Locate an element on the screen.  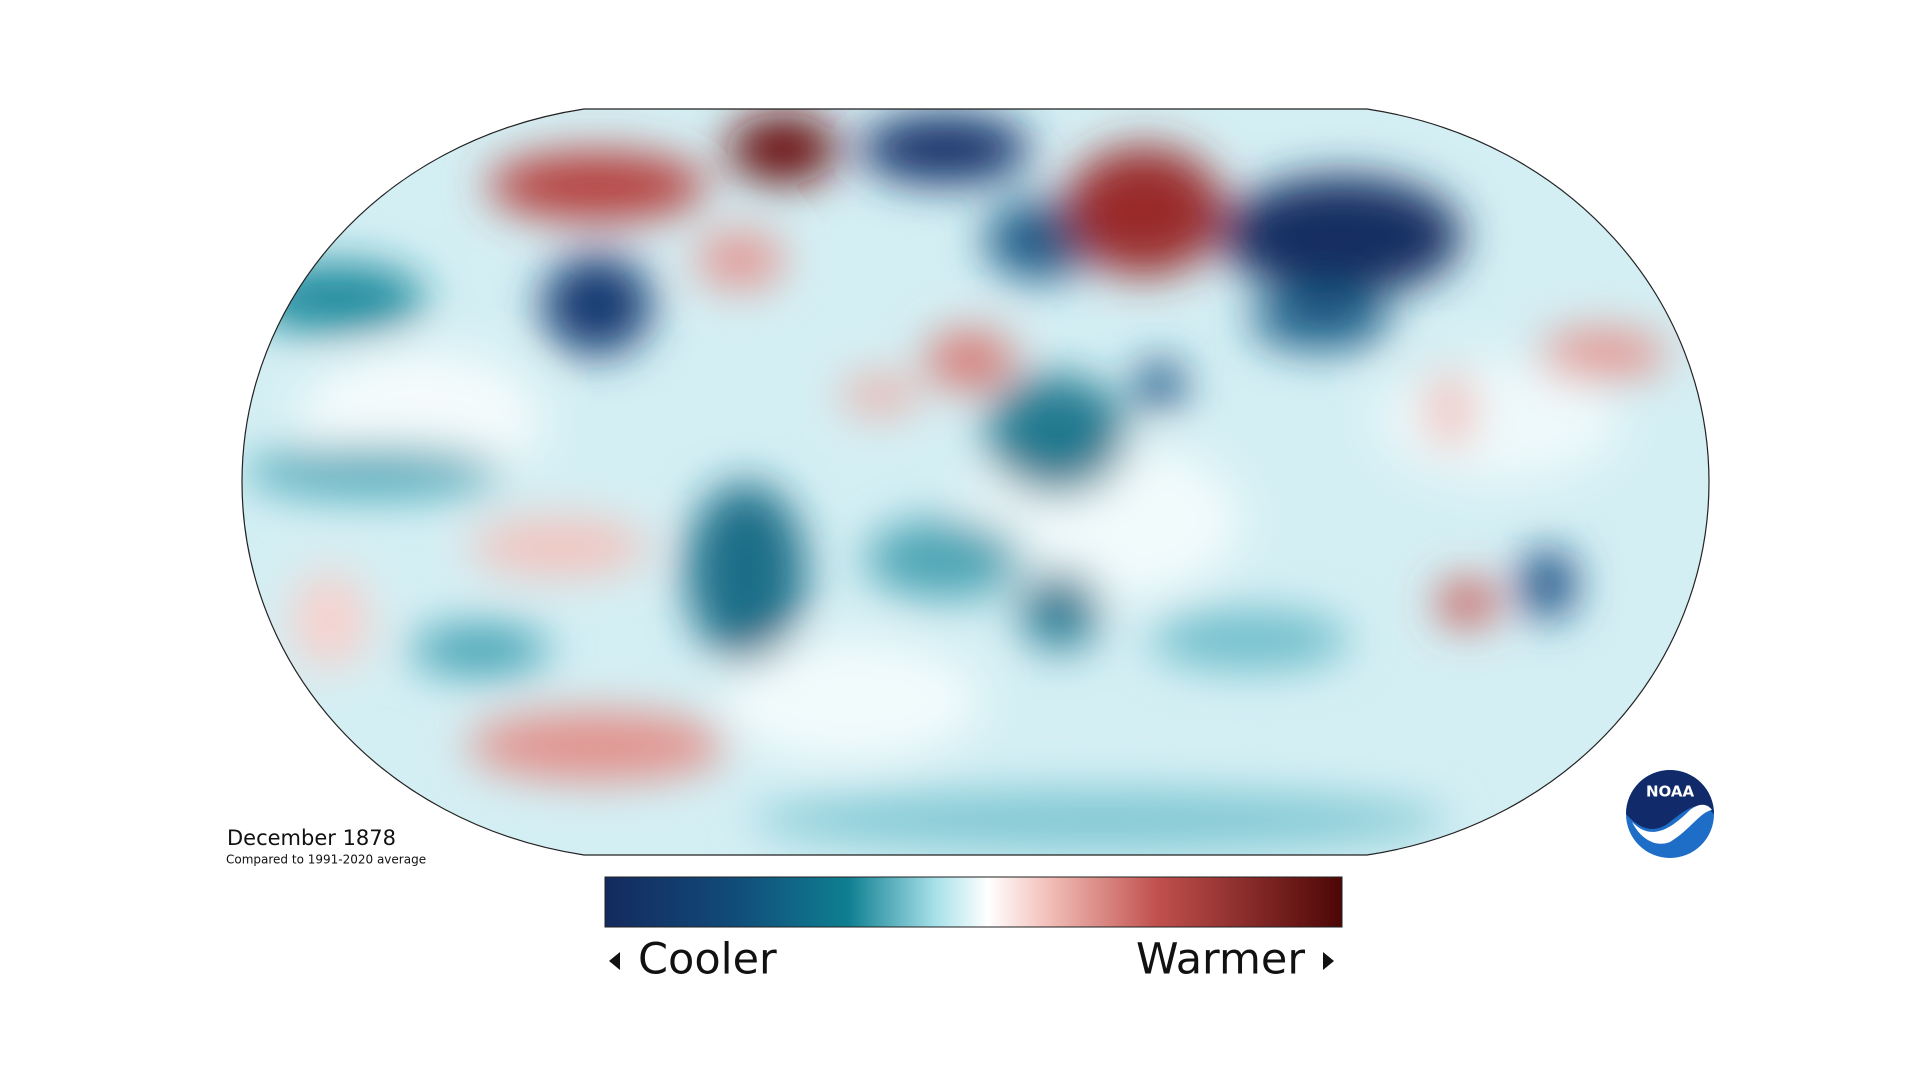
logo-gull is located at coordinates (1672, 824).